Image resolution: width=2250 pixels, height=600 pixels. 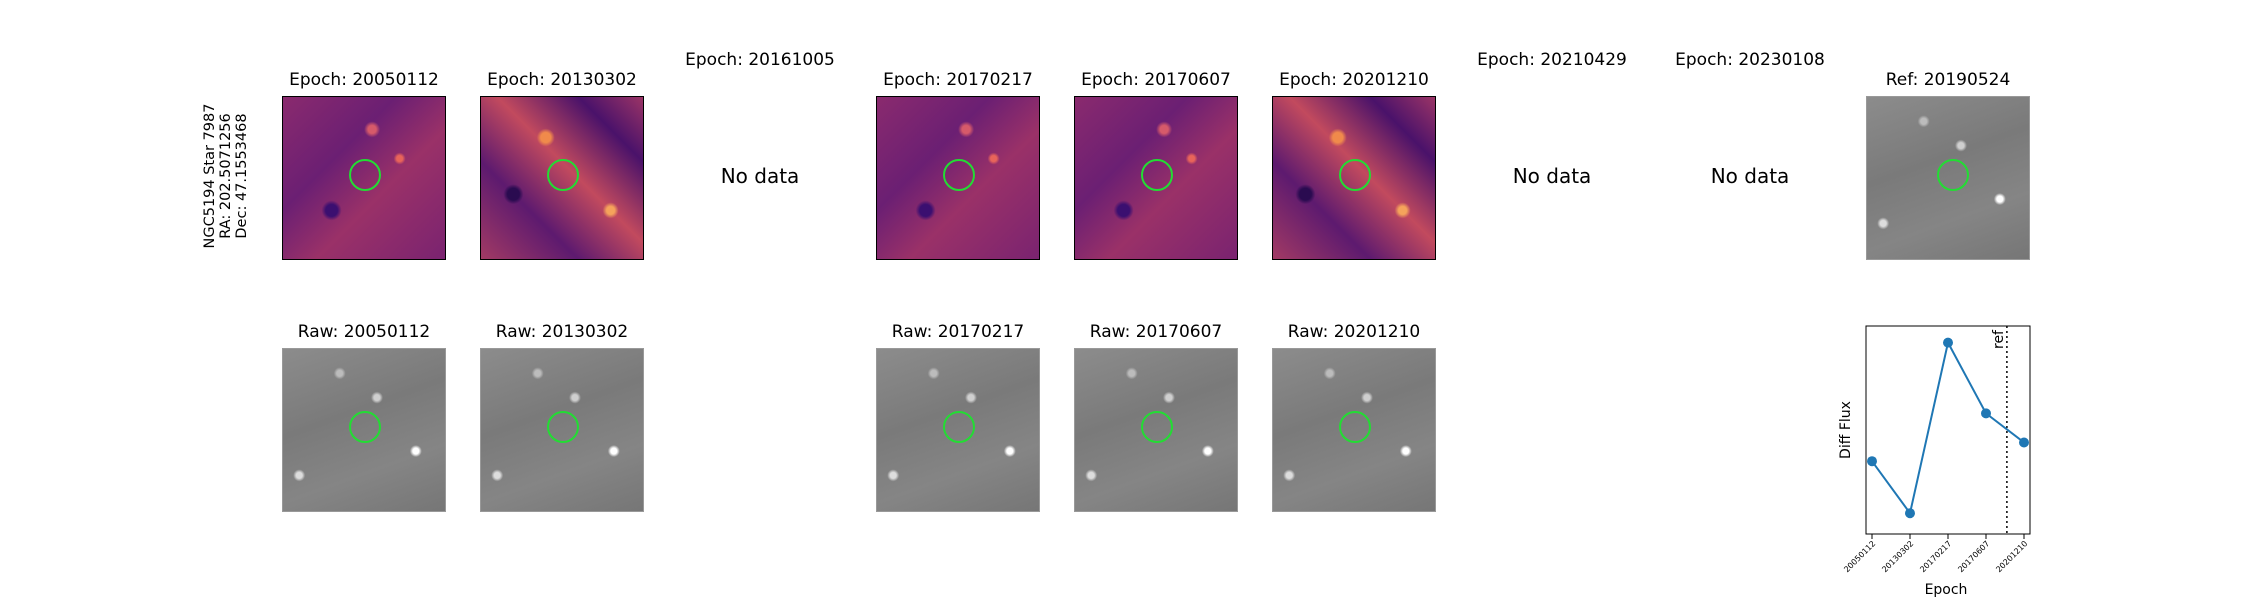 What do you see at coordinates (958, 332) in the screenshot?
I see `raw-title-2: Raw: 20170217` at bounding box center [958, 332].